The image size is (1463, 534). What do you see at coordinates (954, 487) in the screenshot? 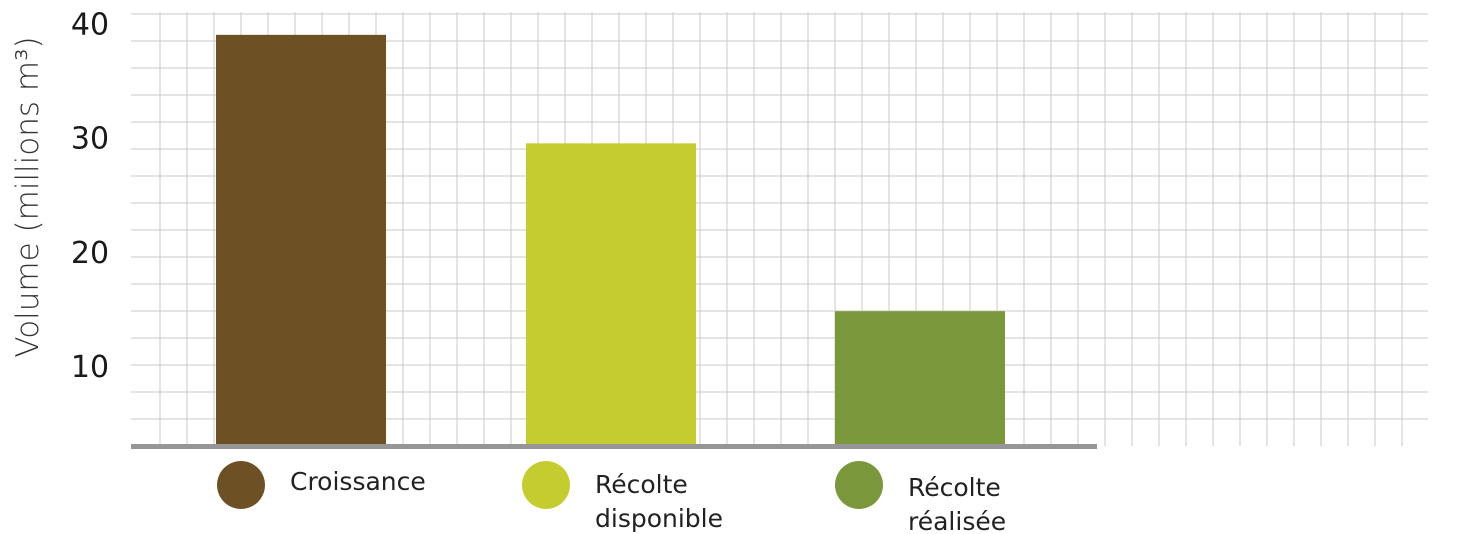
I see `legend-label-3: Récolte` at bounding box center [954, 487].